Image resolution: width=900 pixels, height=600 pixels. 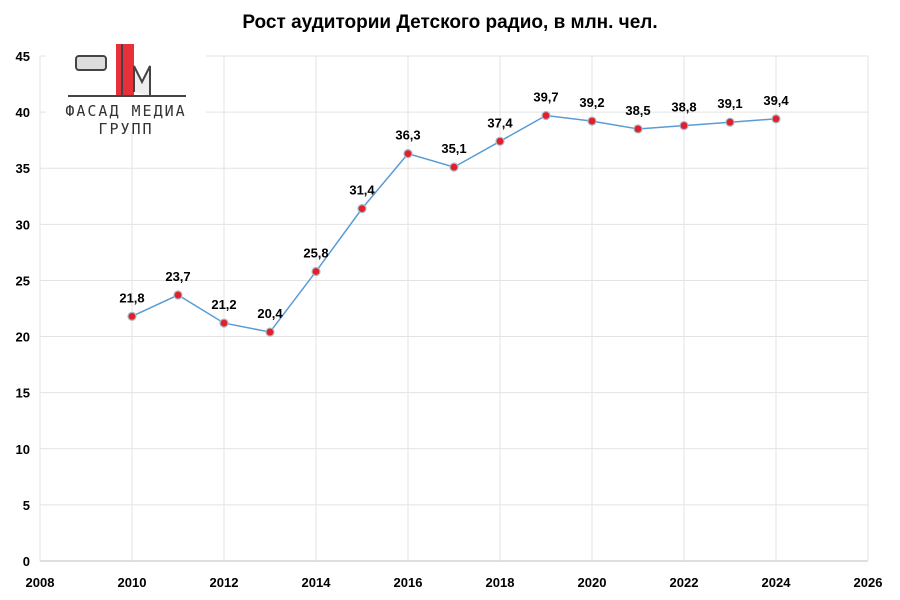 I want to click on y-tick-label: 25, so click(x=23, y=280).